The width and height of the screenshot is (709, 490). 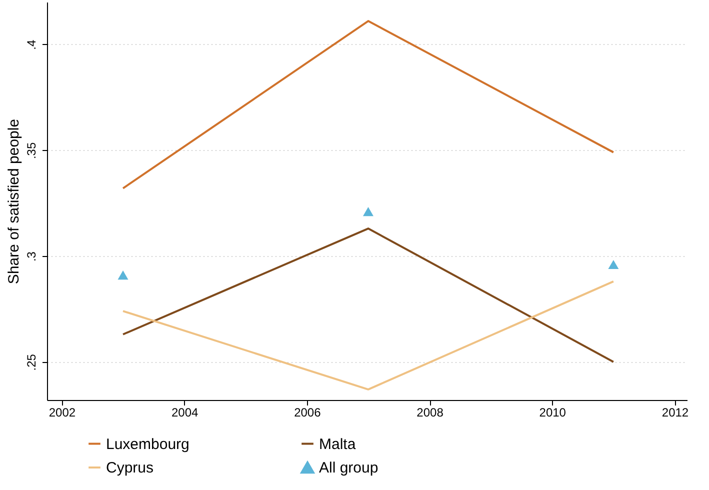 What do you see at coordinates (148, 444) in the screenshot?
I see `legend-label: Luxembourg` at bounding box center [148, 444].